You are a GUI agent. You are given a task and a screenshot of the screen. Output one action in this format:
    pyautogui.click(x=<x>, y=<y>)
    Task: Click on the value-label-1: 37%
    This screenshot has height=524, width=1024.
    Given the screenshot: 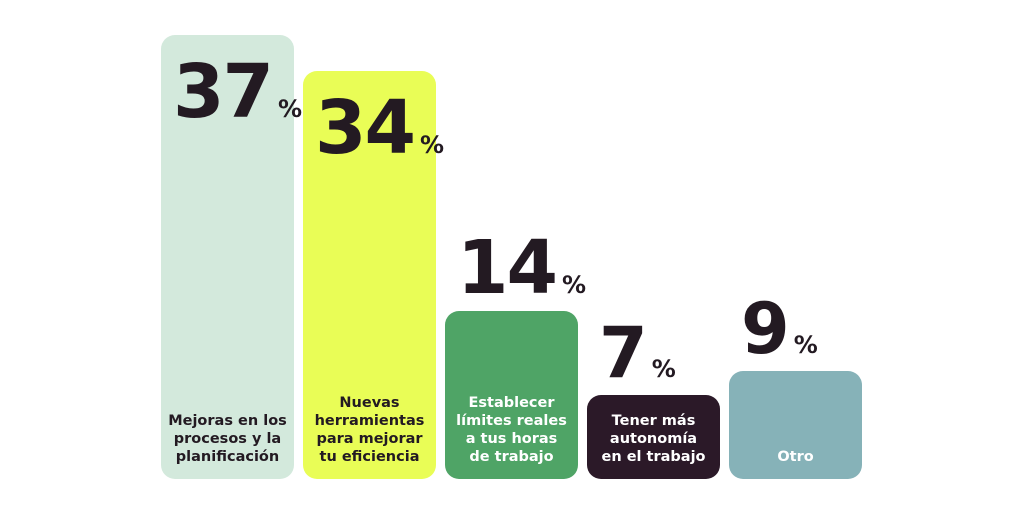 What is the action you would take?
    pyautogui.click(x=237, y=92)
    